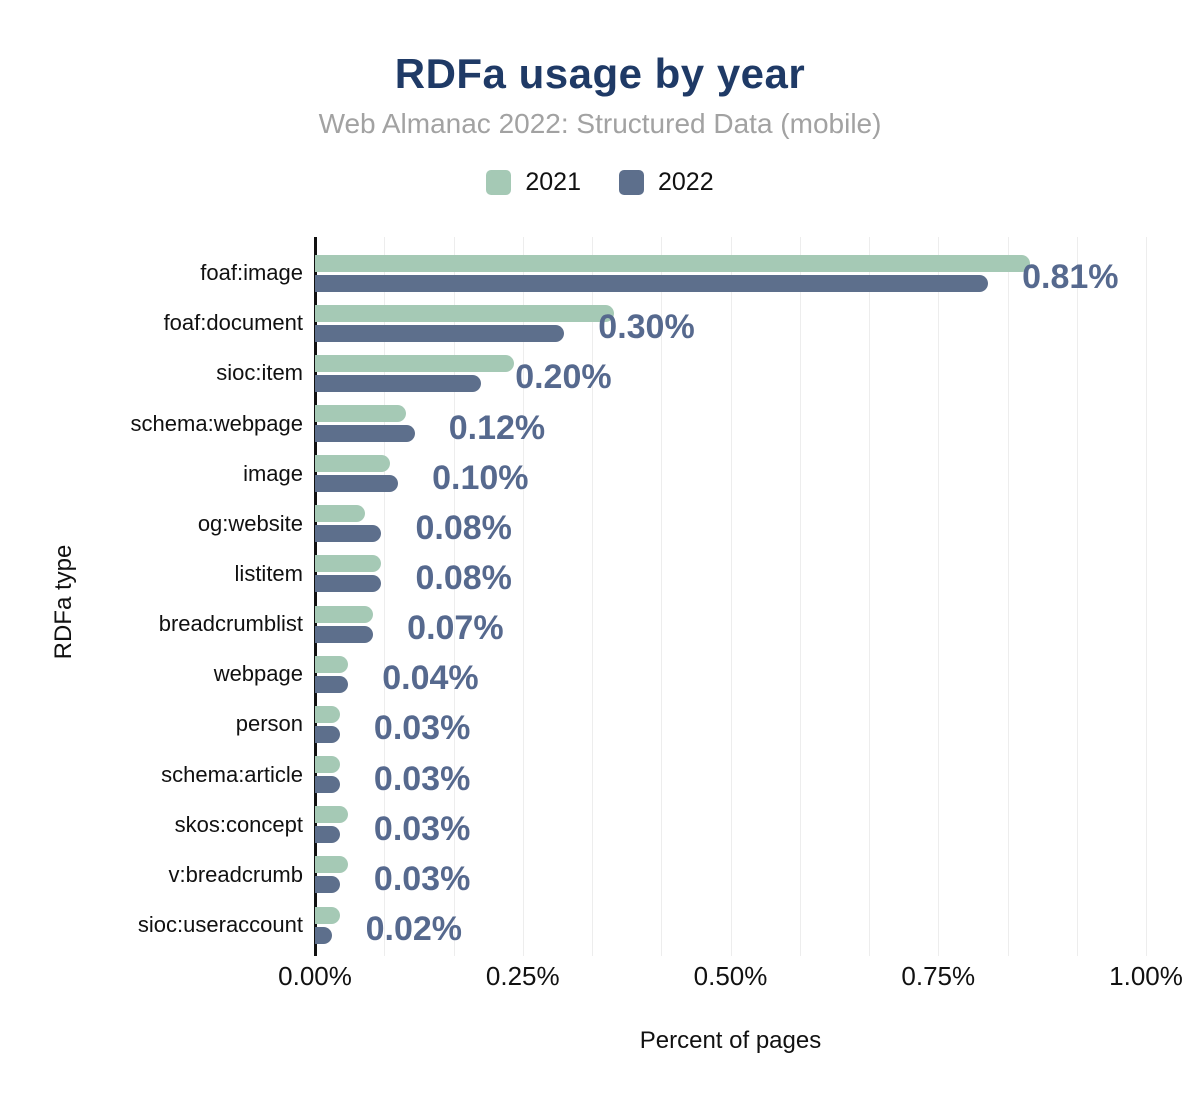 The image size is (1200, 1110). I want to click on category-label: image, so click(273, 473).